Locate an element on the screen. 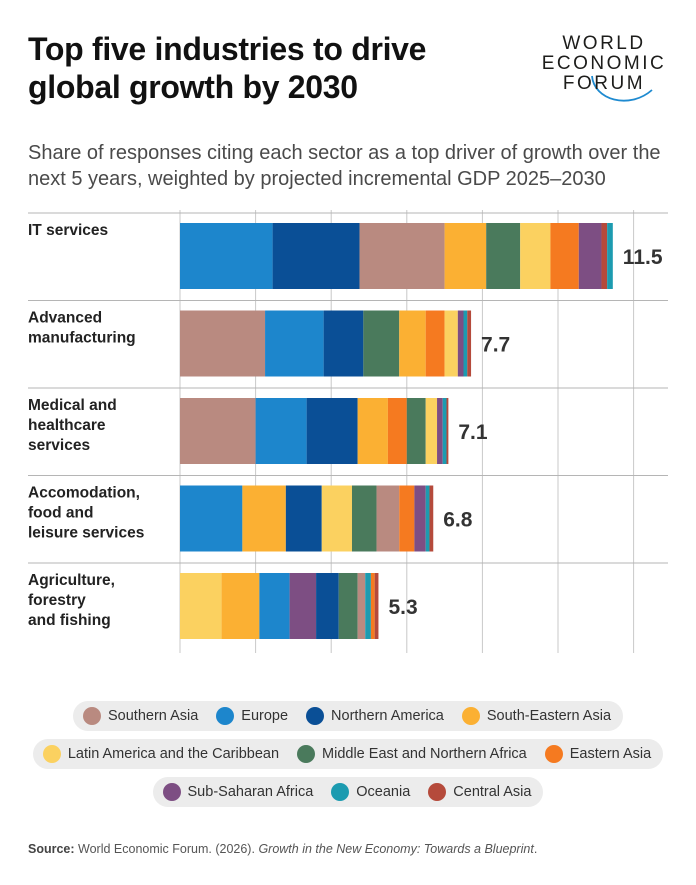  total-label: 7.1 is located at coordinates (473, 432).